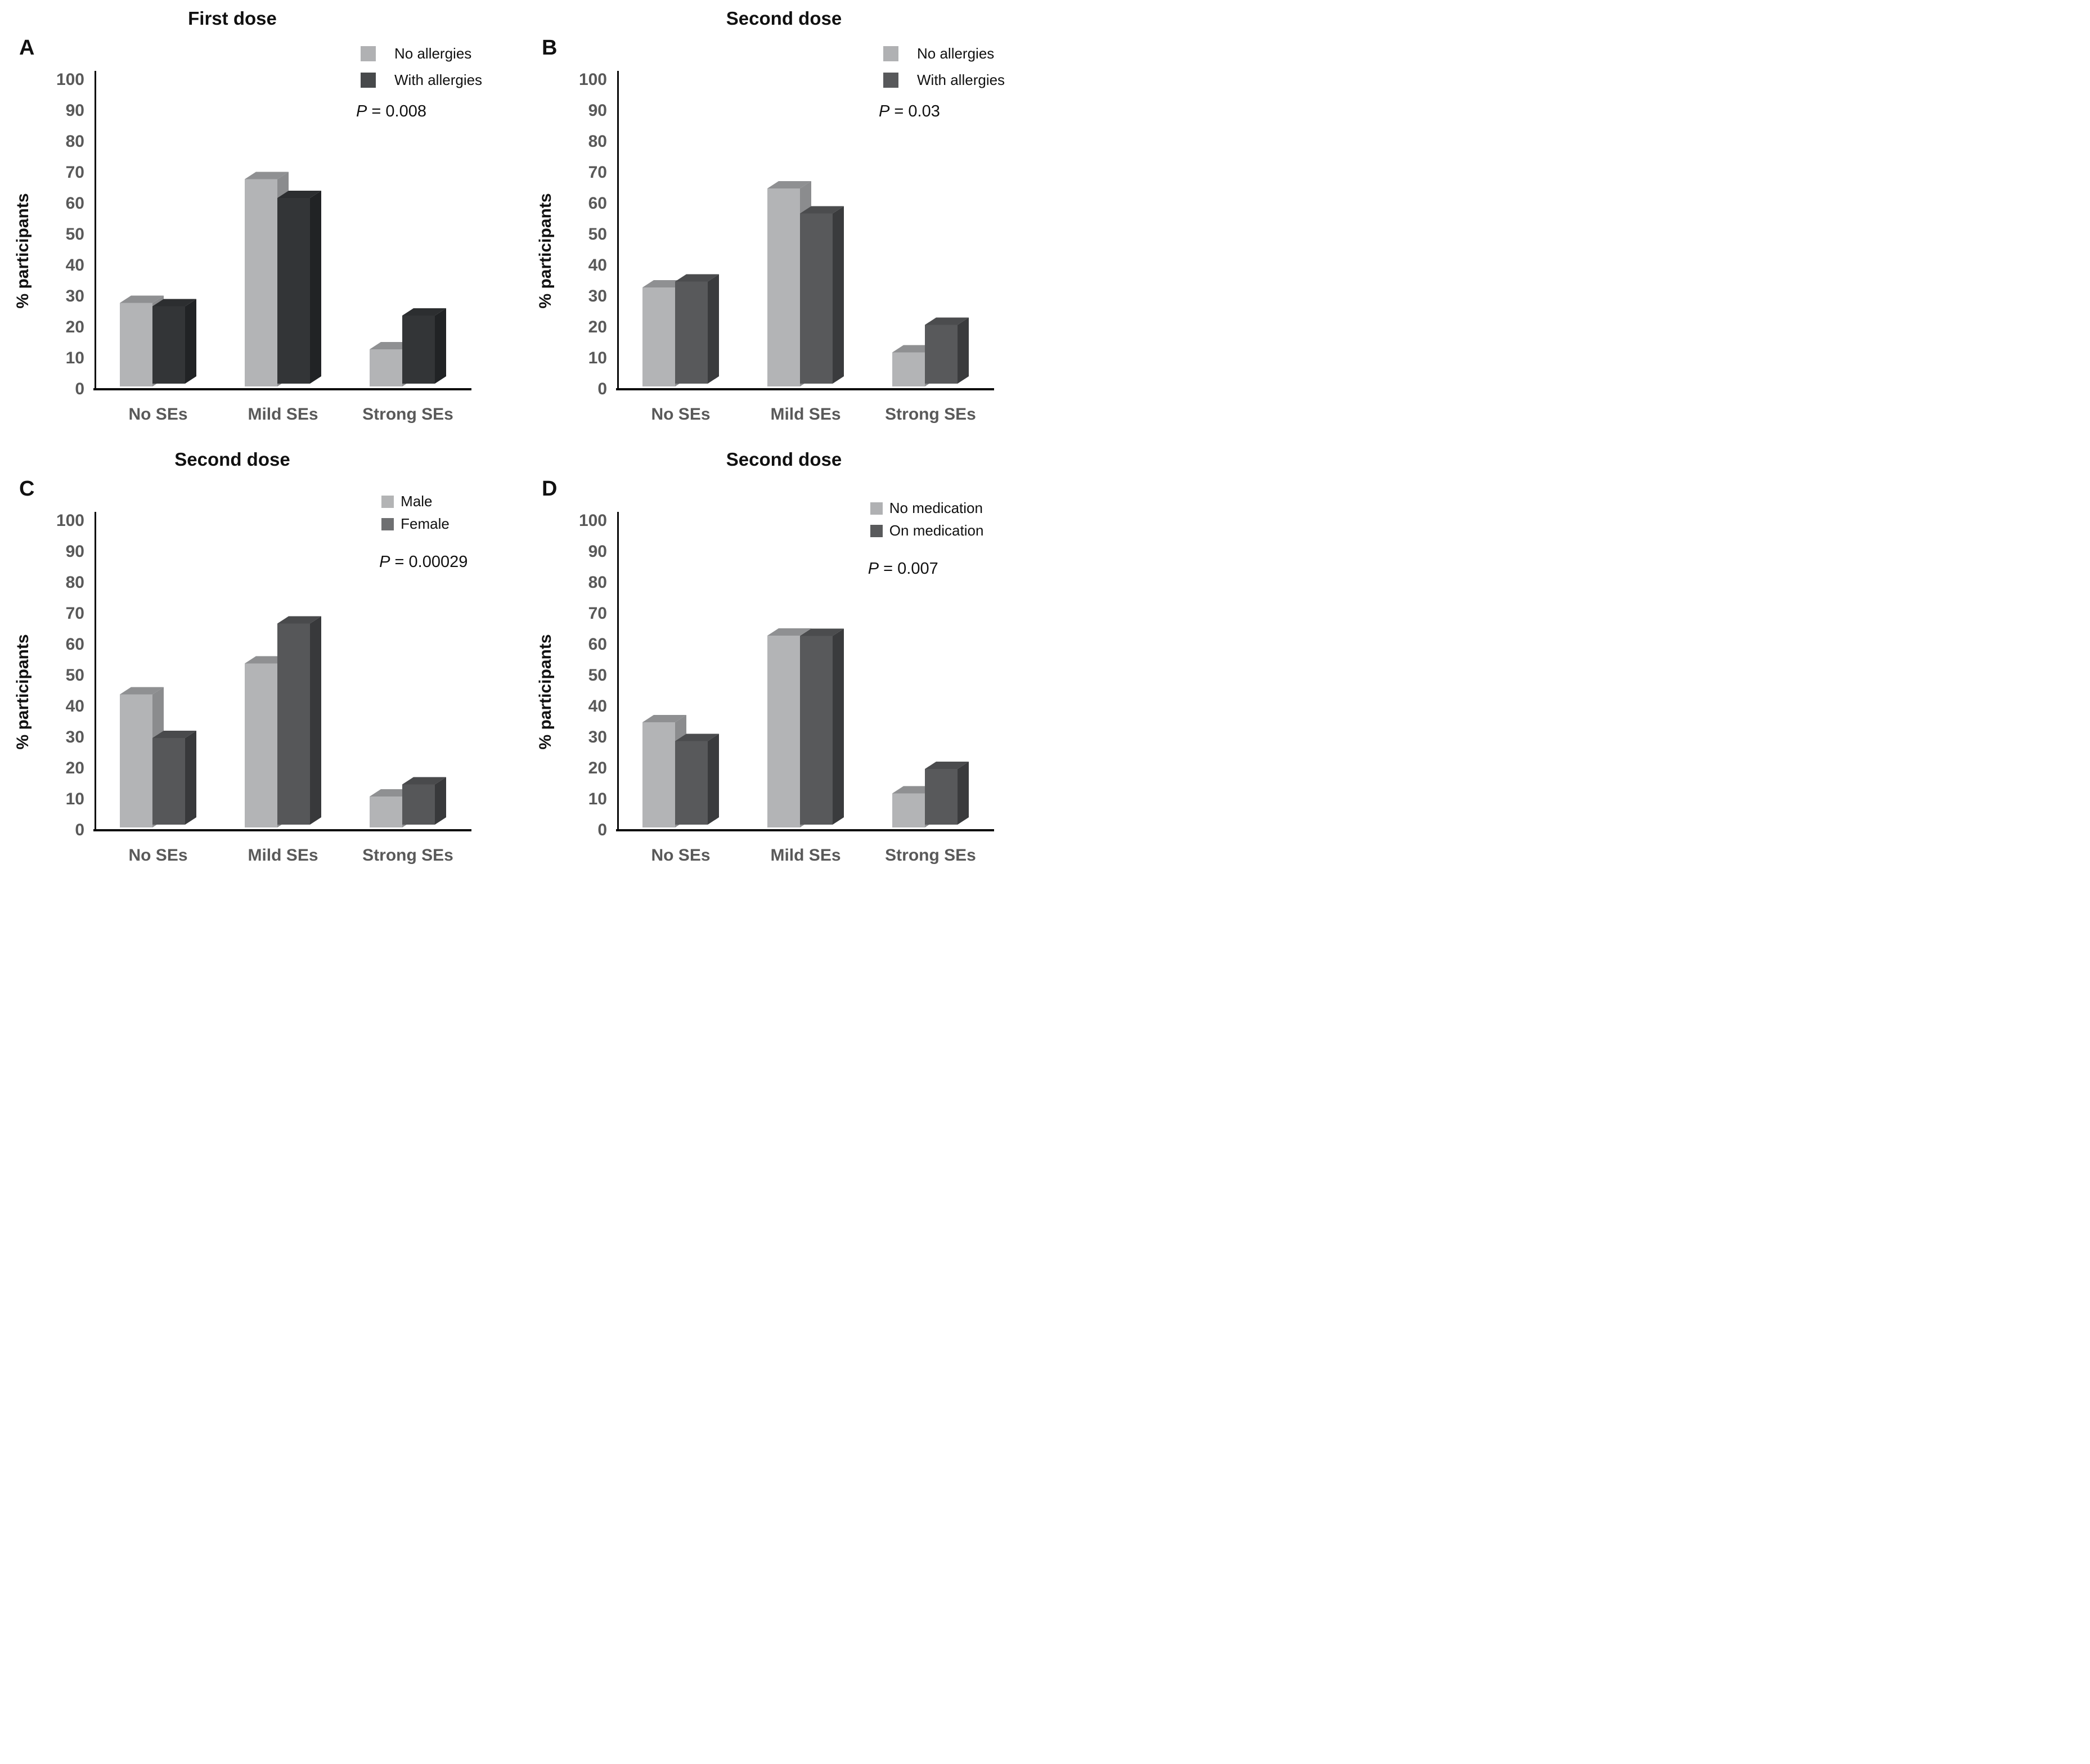  Describe the element at coordinates (75, 358) in the screenshot. I see `y-tick-label: 10` at that location.